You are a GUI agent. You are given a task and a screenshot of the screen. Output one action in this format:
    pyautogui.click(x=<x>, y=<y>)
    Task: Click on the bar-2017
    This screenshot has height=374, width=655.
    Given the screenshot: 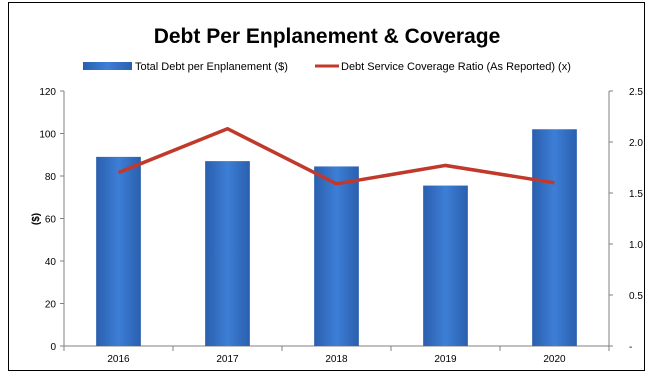 What is the action you would take?
    pyautogui.click(x=227, y=253)
    